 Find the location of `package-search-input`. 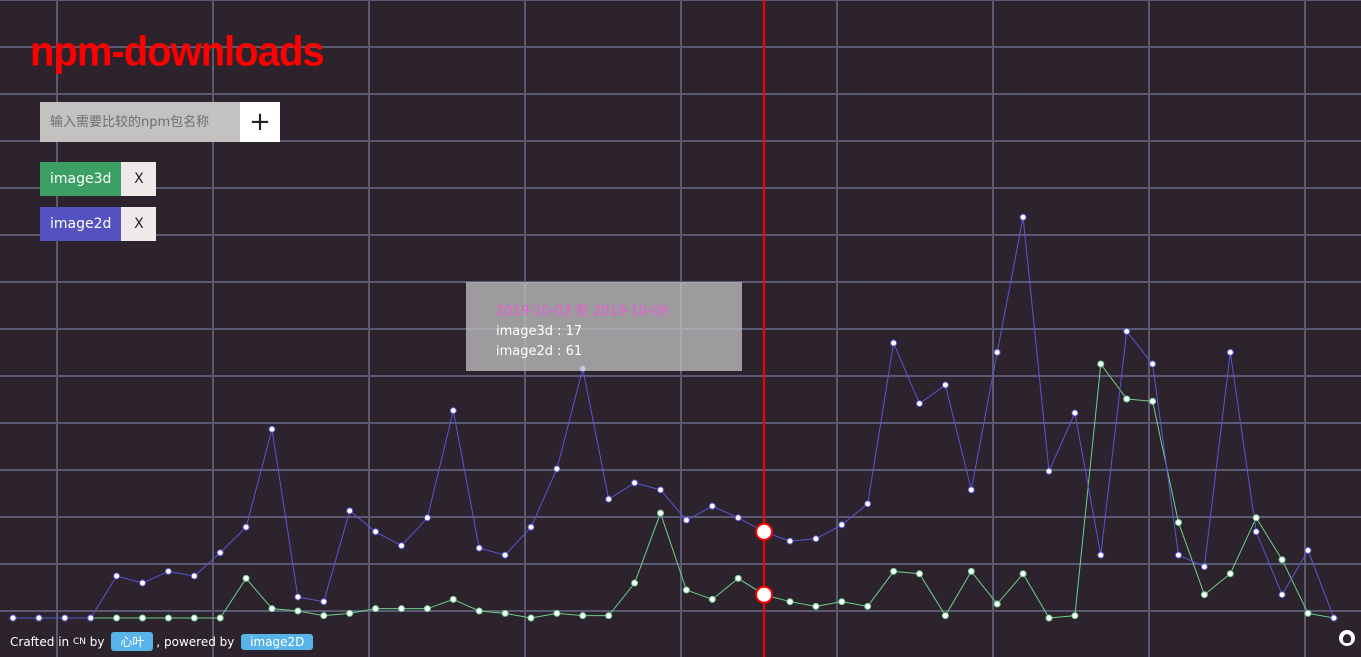

package-search-input is located at coordinates (140, 122).